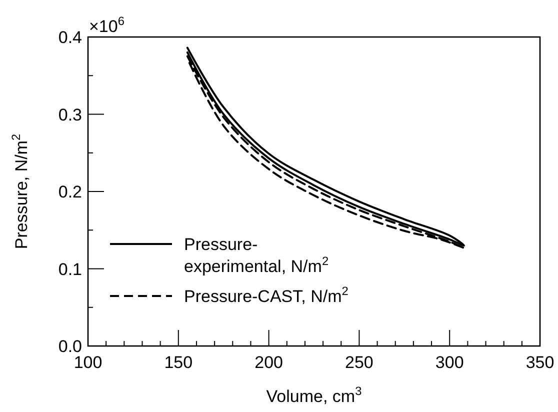  Describe the element at coordinates (266, 295) in the screenshot. I see `legend-label: Pressure-CAST, N/m$^{2}$` at that location.